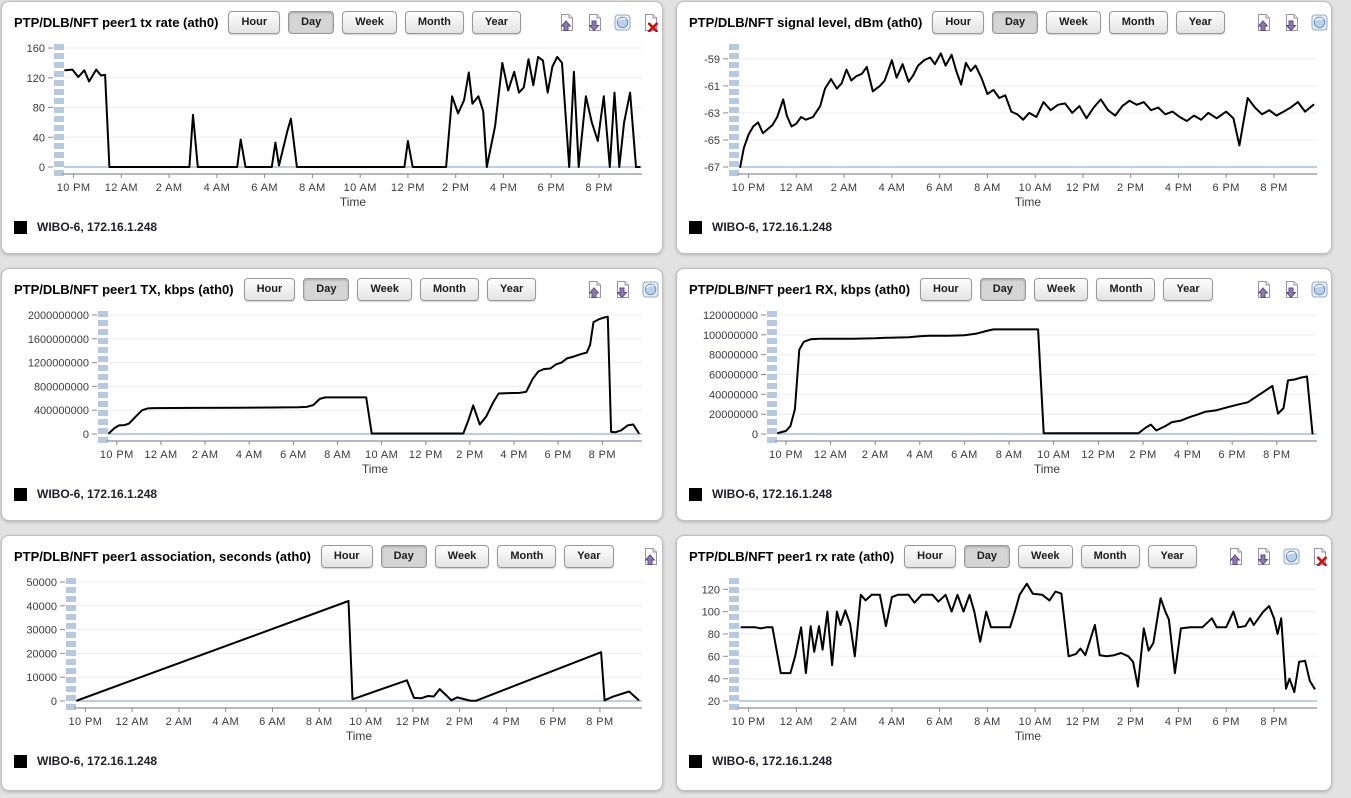 The image size is (1351, 798). What do you see at coordinates (58, 316) in the screenshot?
I see `y-tick-label: 2000000000` at bounding box center [58, 316].